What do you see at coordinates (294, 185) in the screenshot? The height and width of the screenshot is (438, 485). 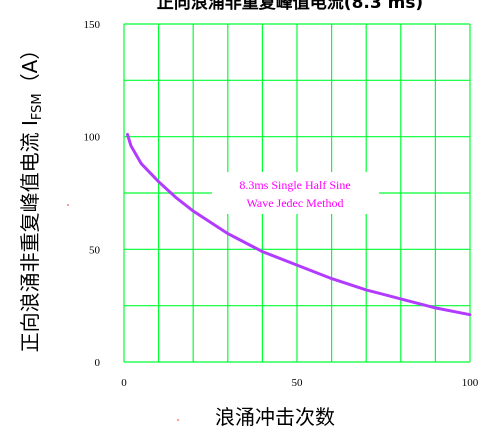 I see `annotation-line-1: 8.3ms Single Half Sine` at bounding box center [294, 185].